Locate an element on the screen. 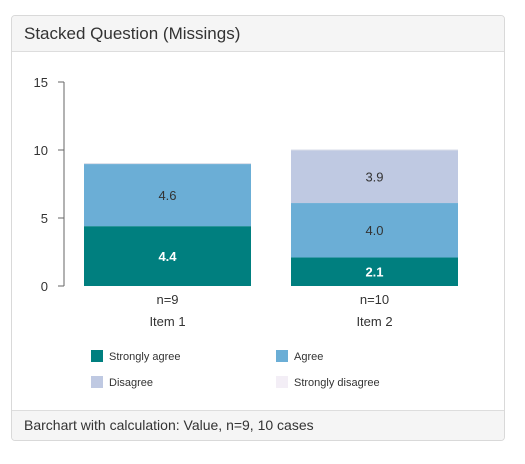 Image resolution: width=525 pixels, height=464 pixels. legend-label: Strongly agree is located at coordinates (145, 357).